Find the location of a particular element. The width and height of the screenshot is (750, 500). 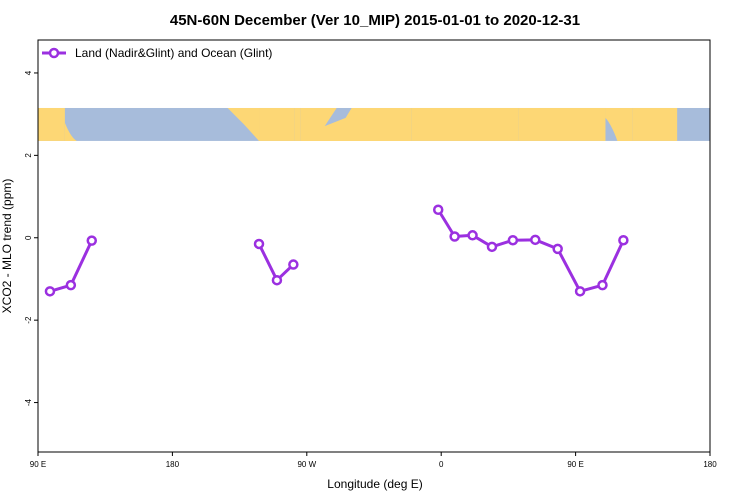

map-band is located at coordinates (374, 124).